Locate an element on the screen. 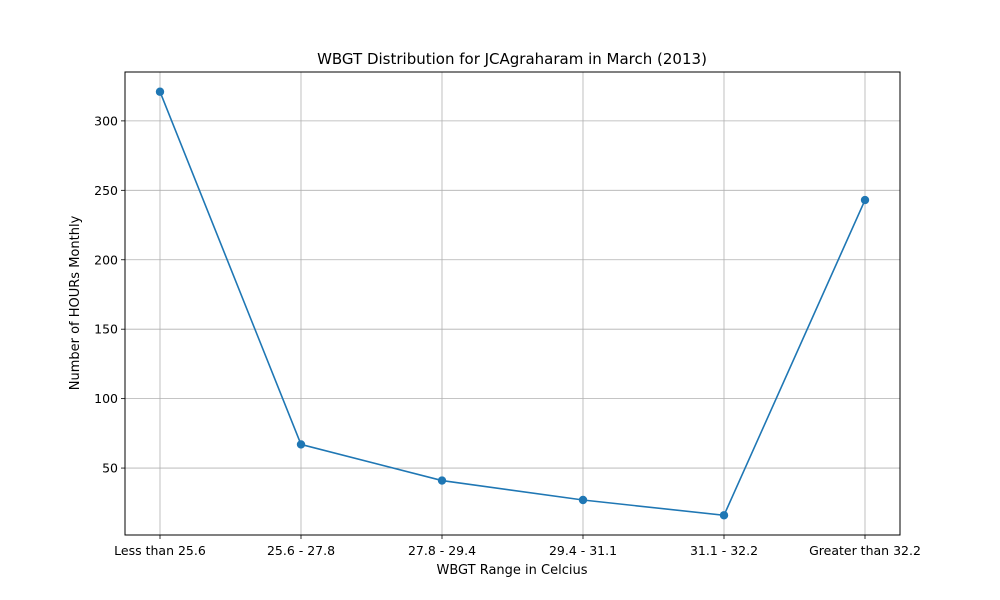 Image resolution: width=1000 pixels, height=600 pixels. x-tick-label: 31.1 - 32.2 is located at coordinates (724, 550).